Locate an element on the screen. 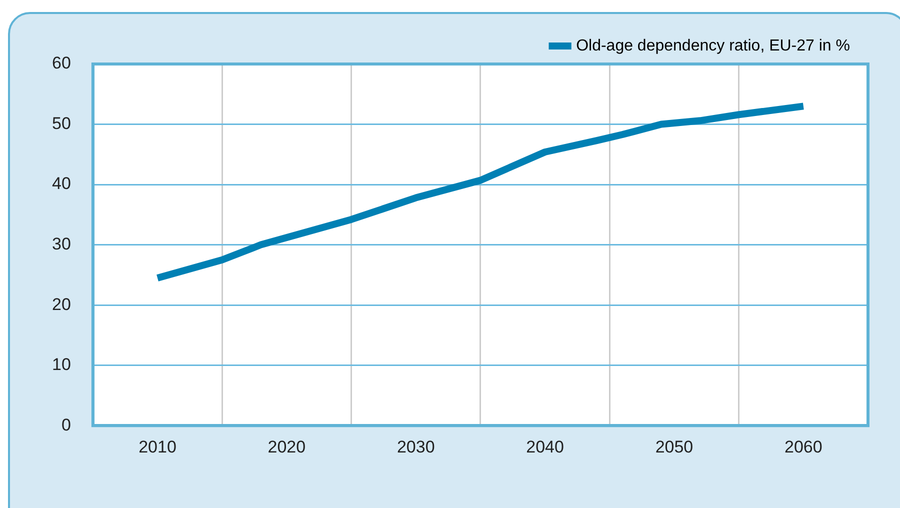 The width and height of the screenshot is (900, 508). y-tick-label: 20 is located at coordinates (61, 304).